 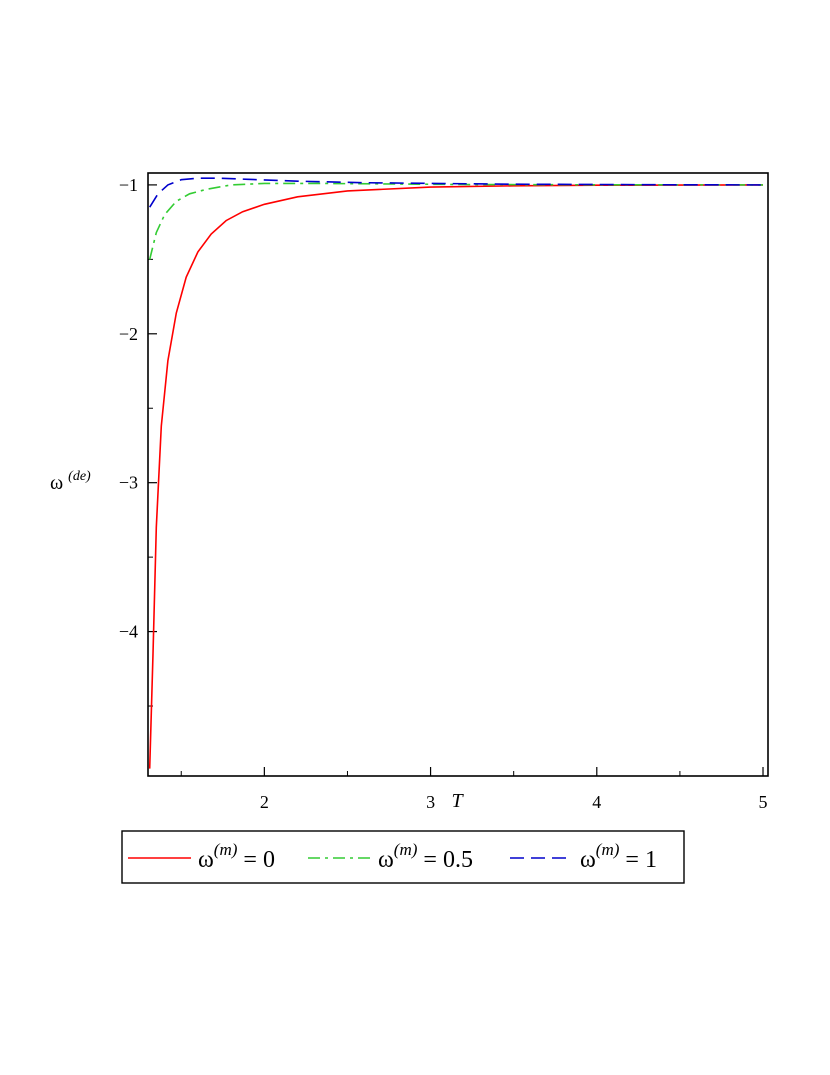 What do you see at coordinates (425, 856) in the screenshot?
I see `legend-label-1: ω(m) = 0.5` at bounding box center [425, 856].